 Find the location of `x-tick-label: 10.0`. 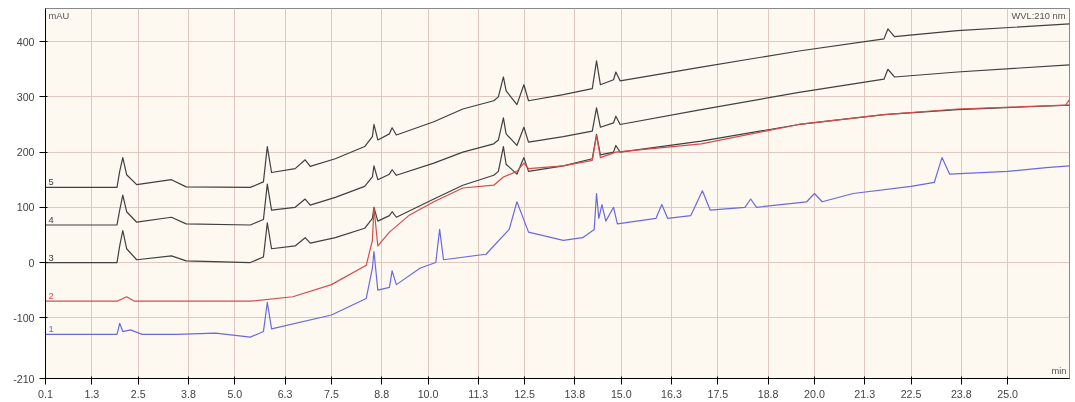

x-tick-label: 10.0 is located at coordinates (428, 393).